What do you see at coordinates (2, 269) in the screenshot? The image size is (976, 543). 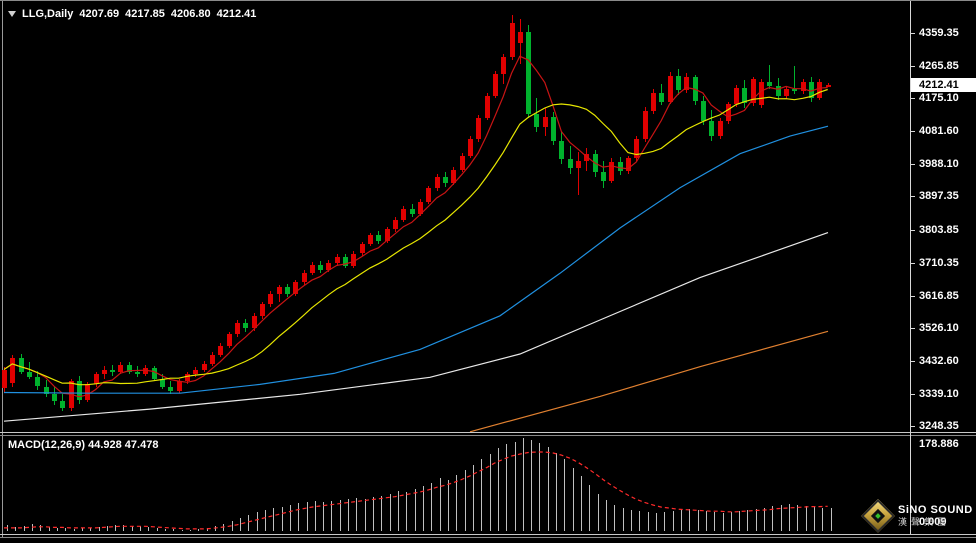 I see `window-left-border` at bounding box center [2, 269].